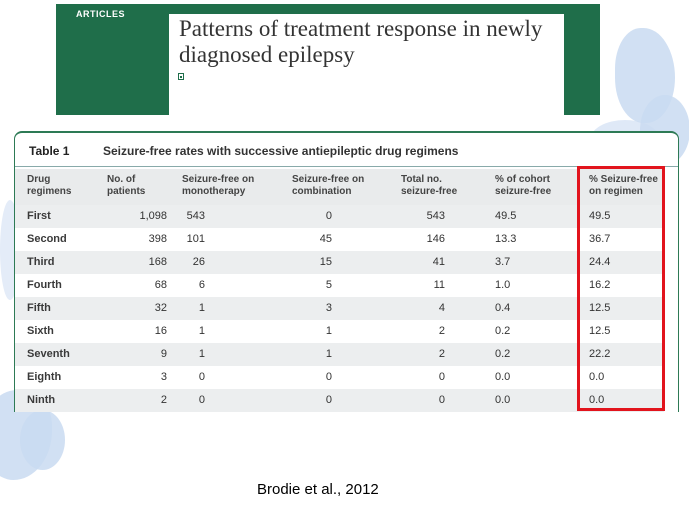 The width and height of the screenshot is (689, 517). Describe the element at coordinates (39, 179) in the screenshot. I see `column-header-line: Drug` at that location.